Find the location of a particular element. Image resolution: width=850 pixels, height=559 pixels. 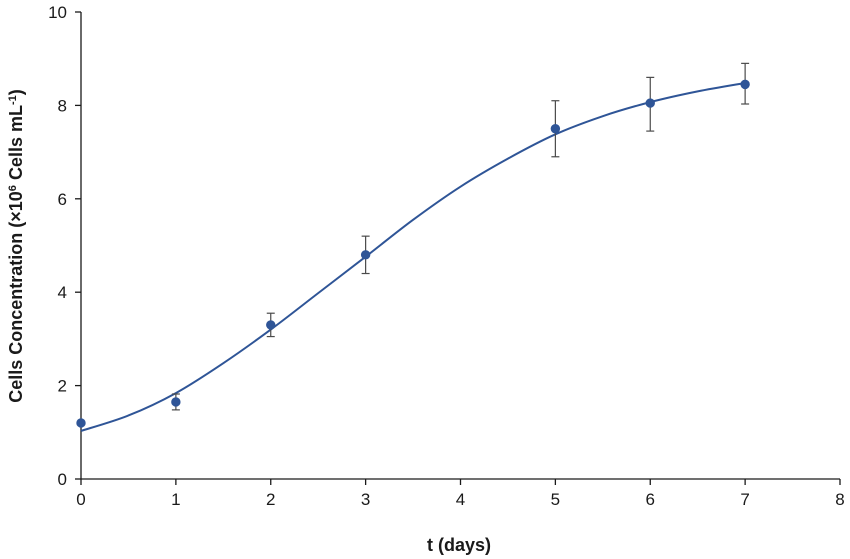

x-axis-title: t (days) is located at coordinates (459, 545).